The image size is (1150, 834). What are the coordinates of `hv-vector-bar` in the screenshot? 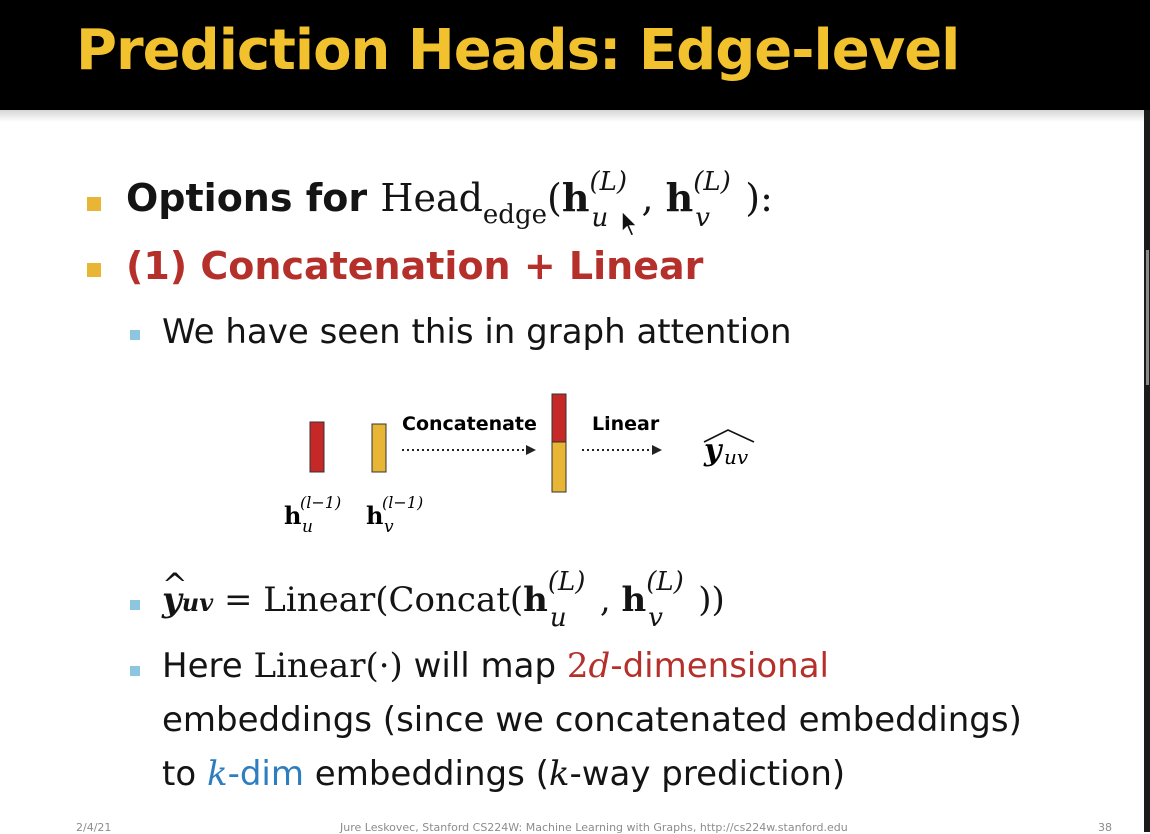 It's located at (379, 448).